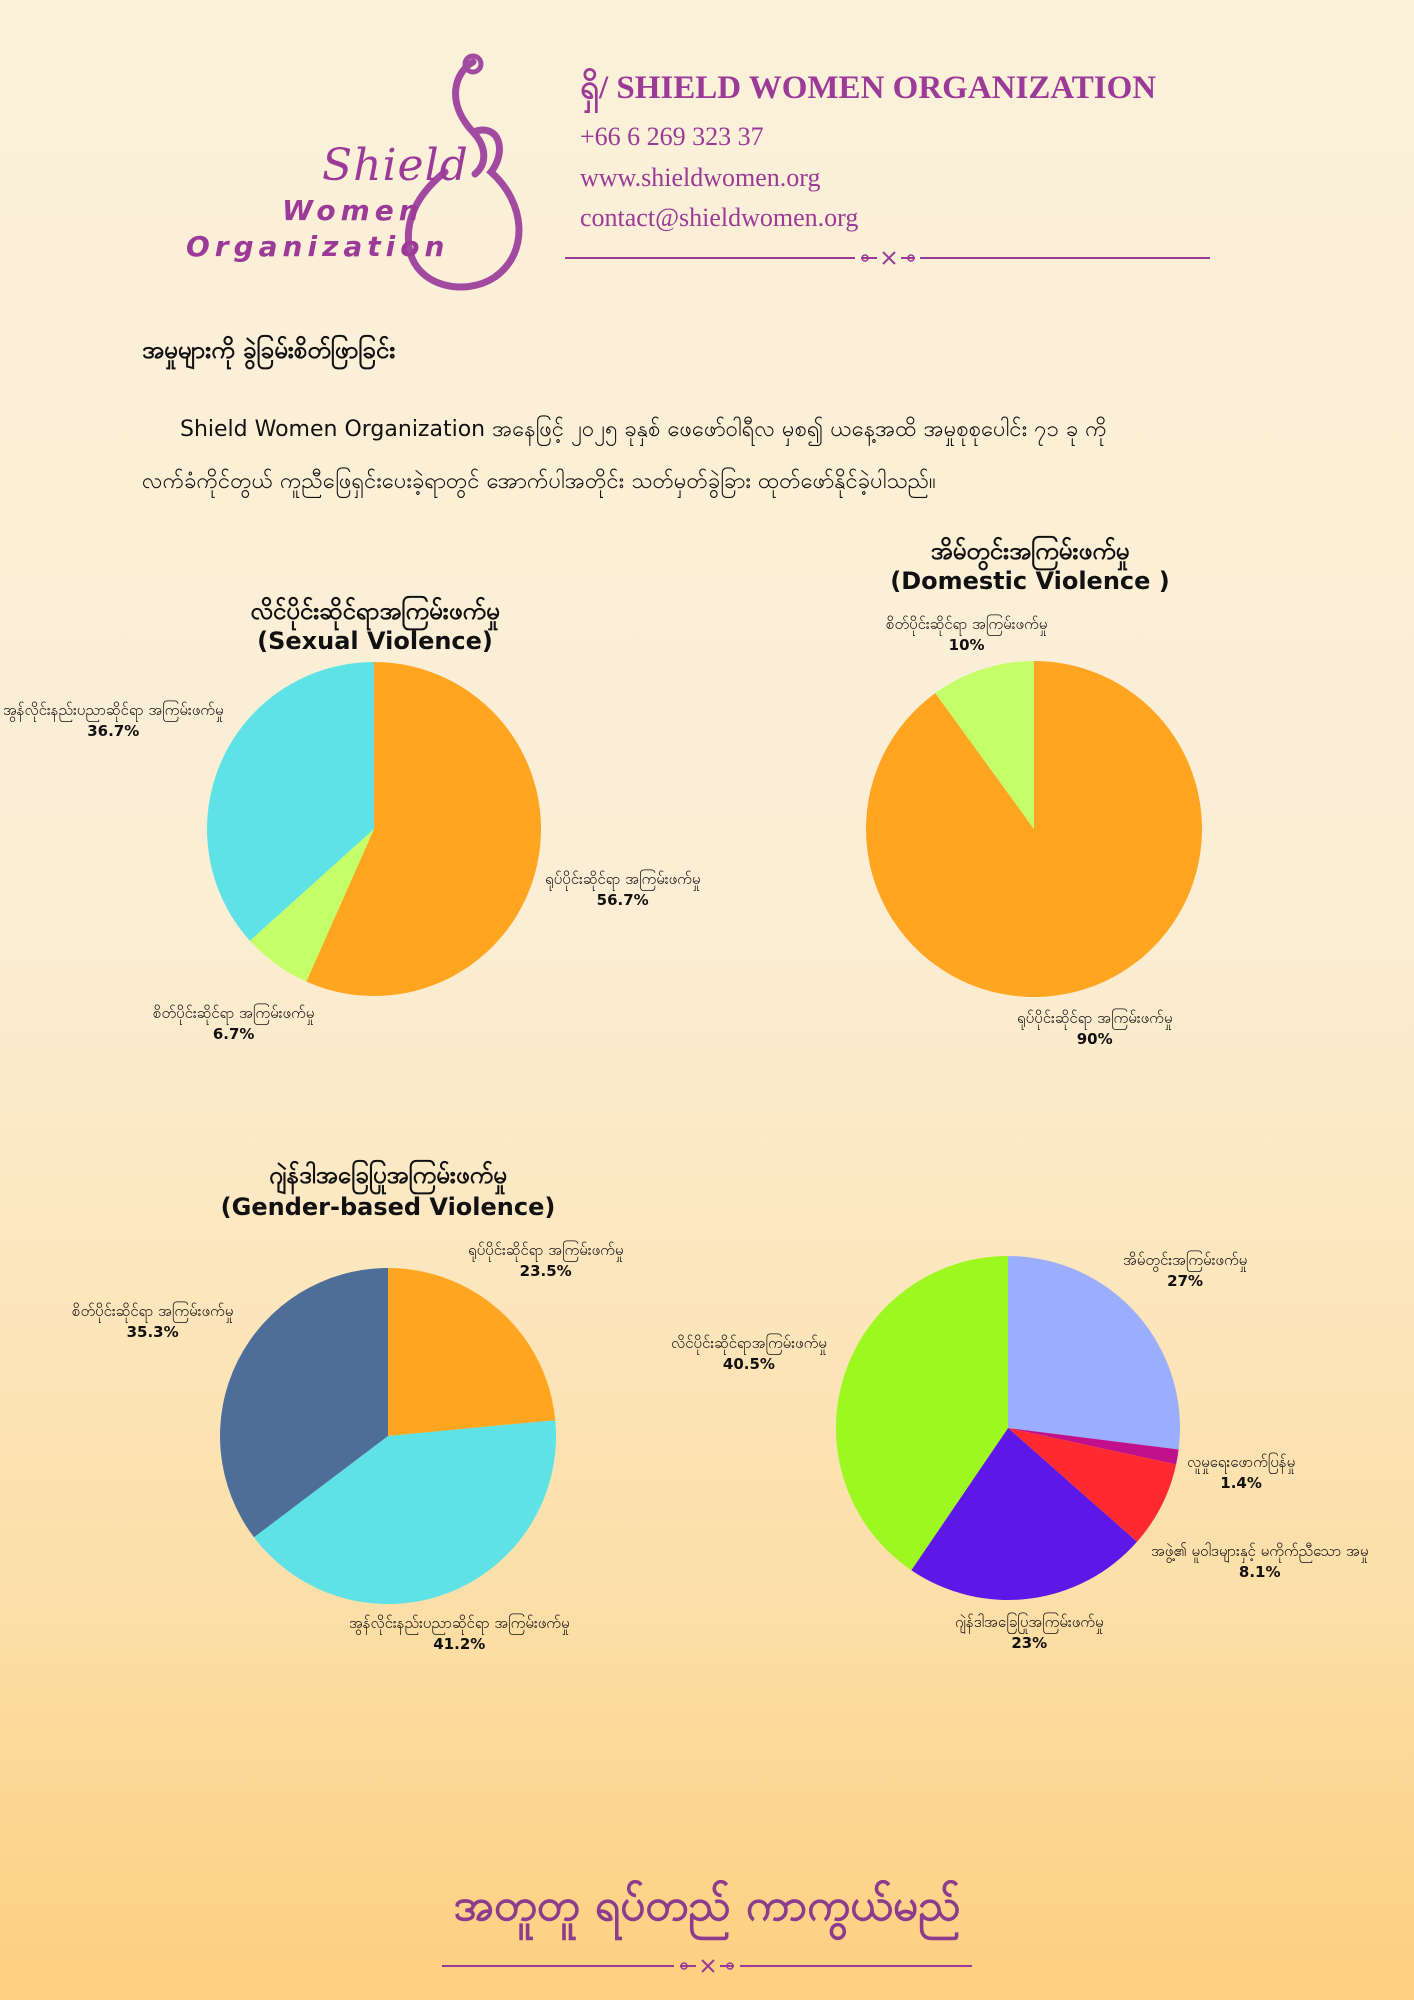 The image size is (1414, 2000). What do you see at coordinates (707, 1905) in the screenshot?
I see `footer-slogan: အတူတူ ရပ်တည် ကာကွယ်မည်` at bounding box center [707, 1905].